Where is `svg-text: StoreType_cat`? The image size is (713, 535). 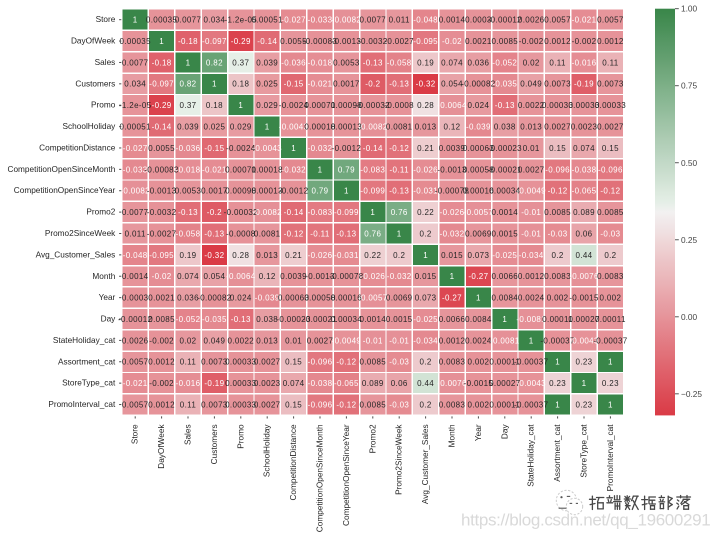
svg-text: StoreType_cat is located at coordinates (584, 451).